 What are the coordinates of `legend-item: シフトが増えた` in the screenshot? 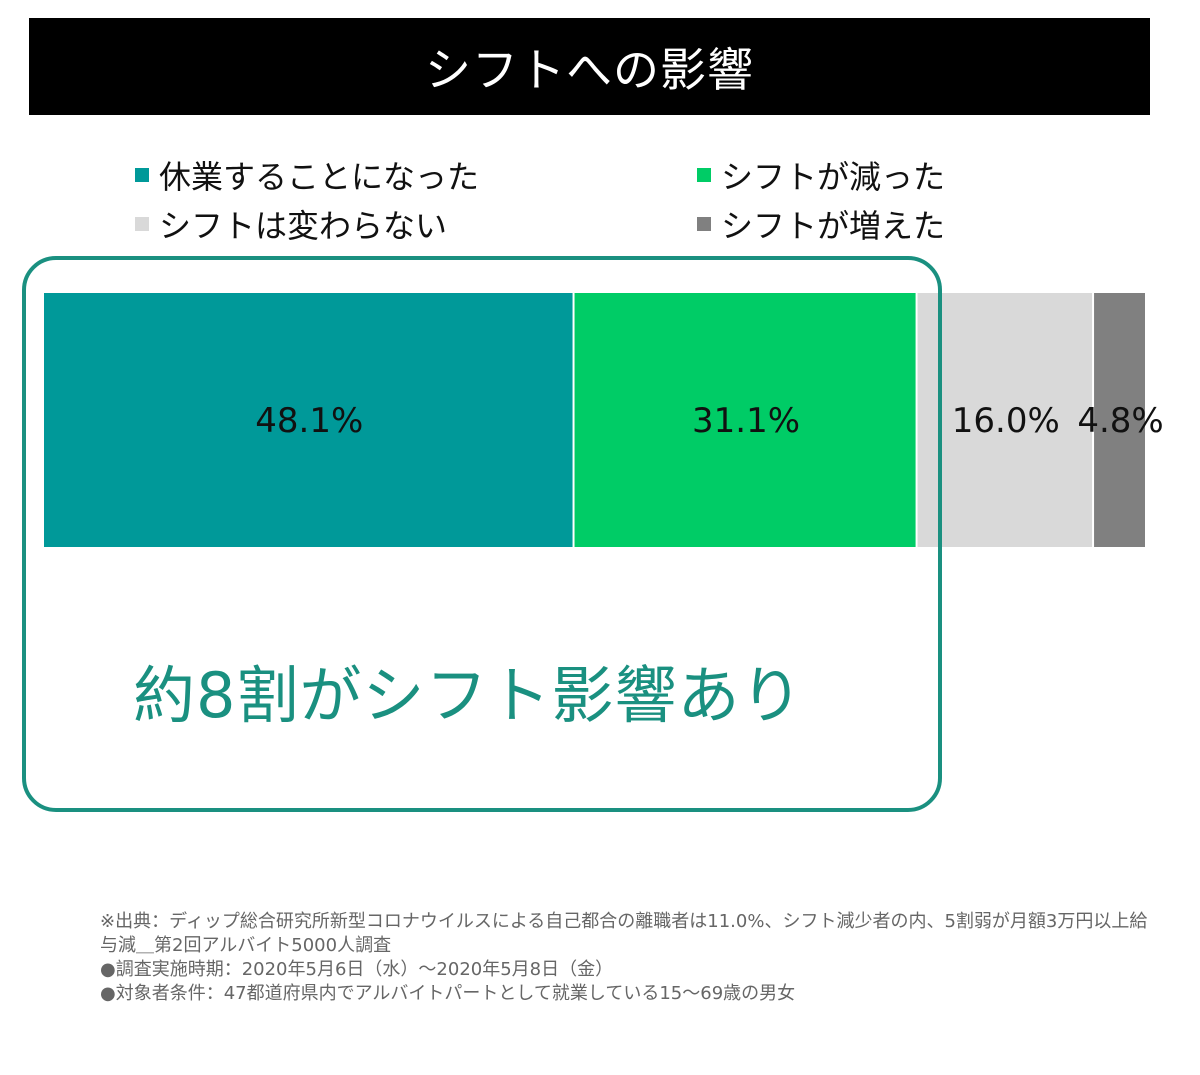 It's located at (821, 224).